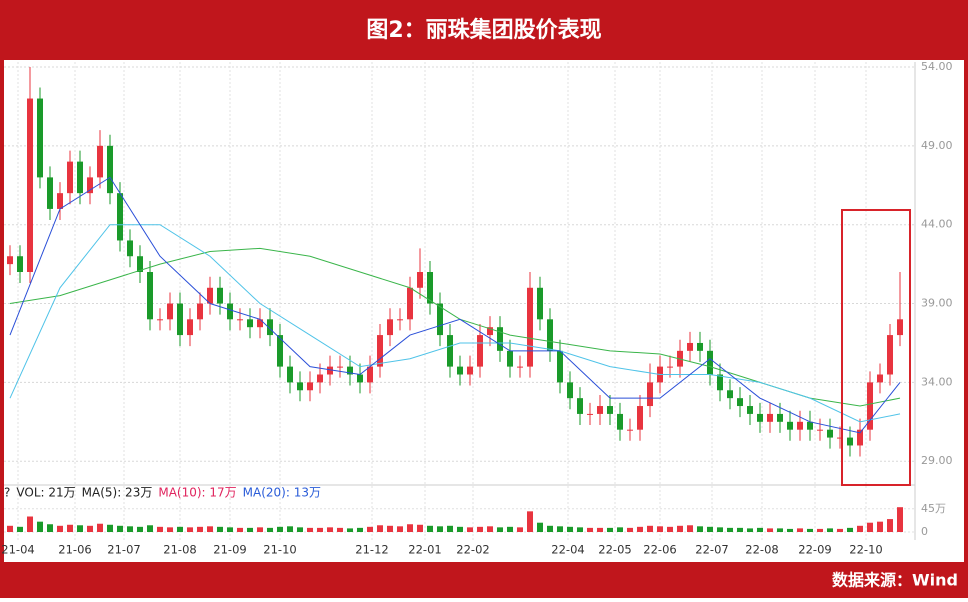  Describe the element at coordinates (924, 531) in the screenshot. I see `vol-tick-label: 0` at that location.